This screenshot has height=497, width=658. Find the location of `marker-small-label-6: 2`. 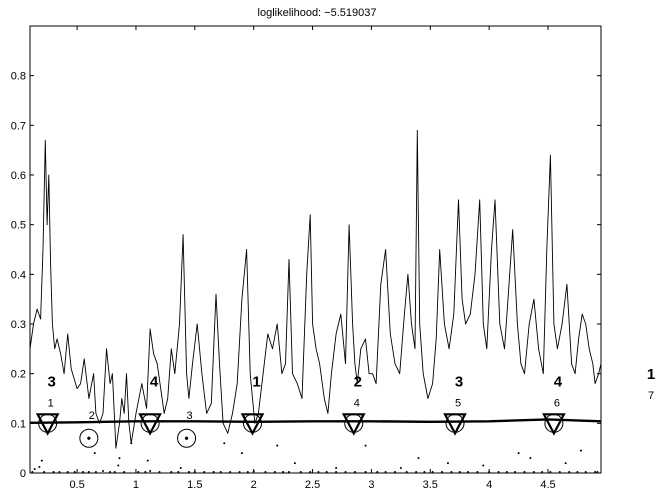

marker-small-label-6: 2 is located at coordinates (92, 416).